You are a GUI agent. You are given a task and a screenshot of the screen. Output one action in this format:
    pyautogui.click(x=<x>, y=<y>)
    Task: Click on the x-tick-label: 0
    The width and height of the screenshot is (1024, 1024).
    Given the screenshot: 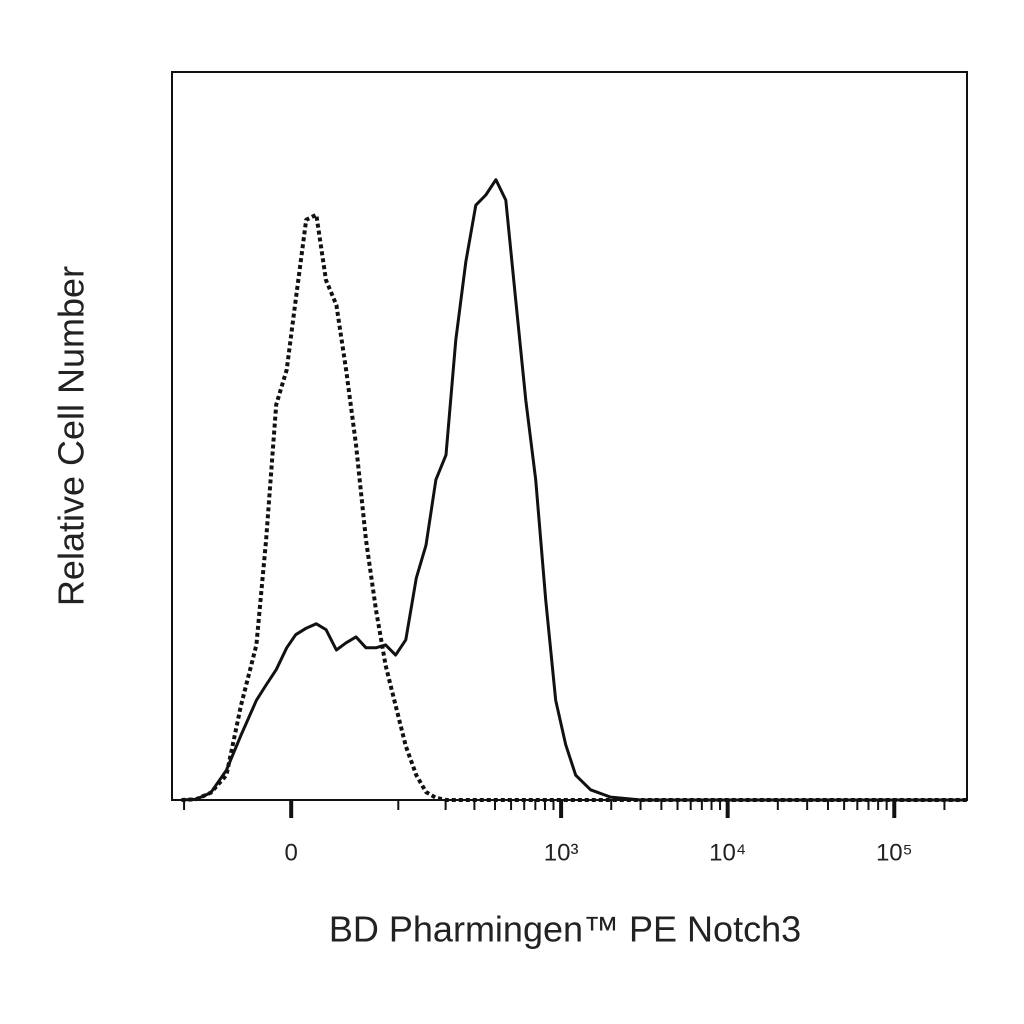 What is the action you would take?
    pyautogui.click(x=291, y=852)
    